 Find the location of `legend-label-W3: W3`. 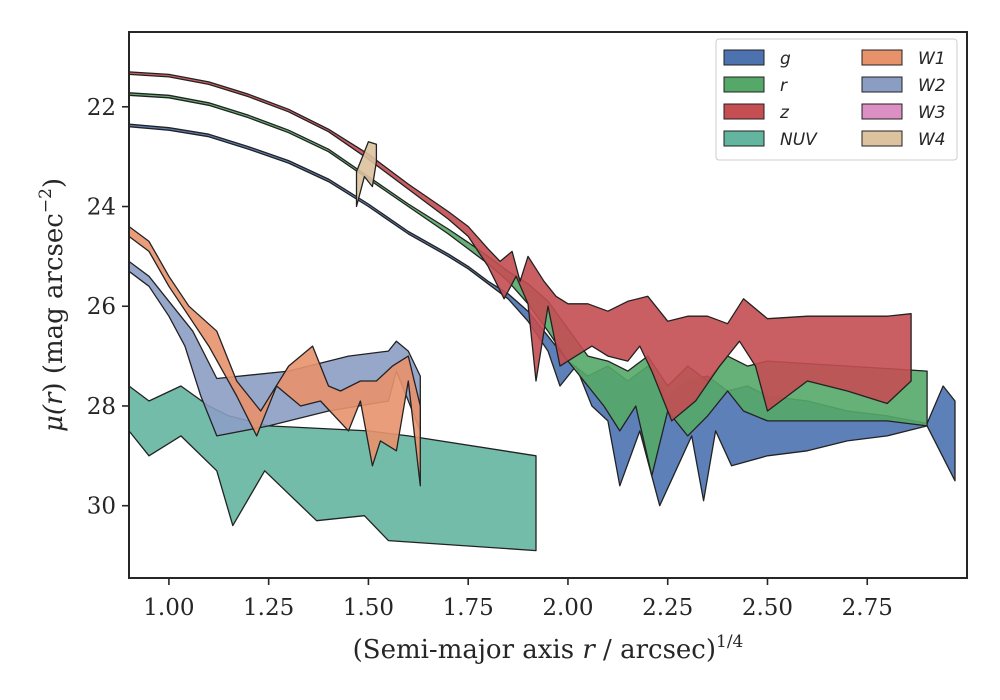

legend-label-W3: W3 is located at coordinates (932, 113).